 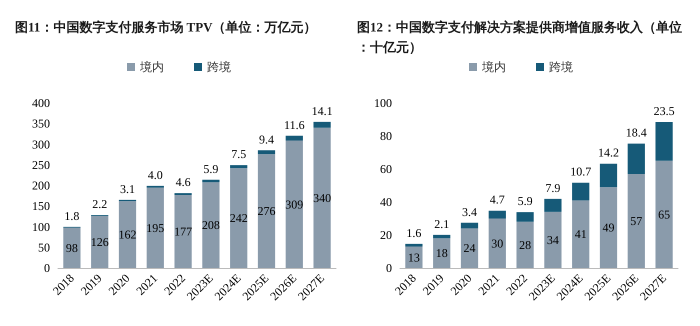 I want to click on data-label: 57, so click(x=636, y=221).